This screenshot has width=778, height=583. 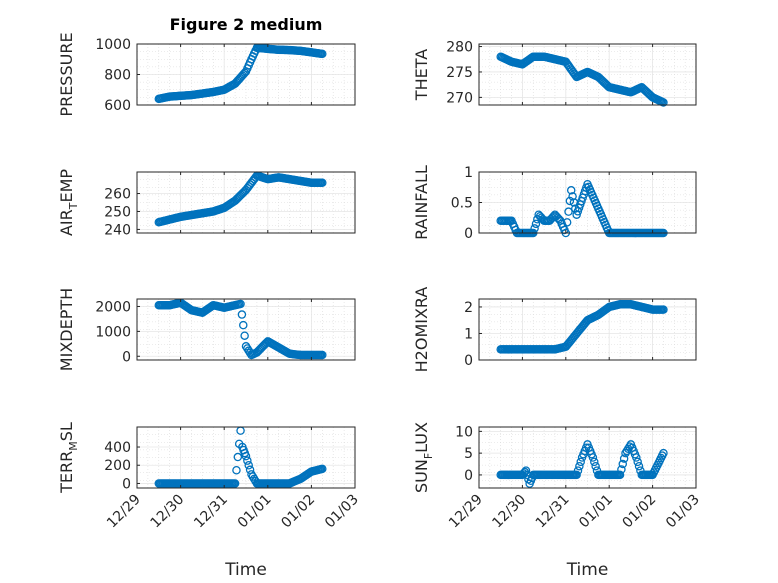 I want to click on subplot-theta: 270 275 280 THETA, so click(x=554, y=73).